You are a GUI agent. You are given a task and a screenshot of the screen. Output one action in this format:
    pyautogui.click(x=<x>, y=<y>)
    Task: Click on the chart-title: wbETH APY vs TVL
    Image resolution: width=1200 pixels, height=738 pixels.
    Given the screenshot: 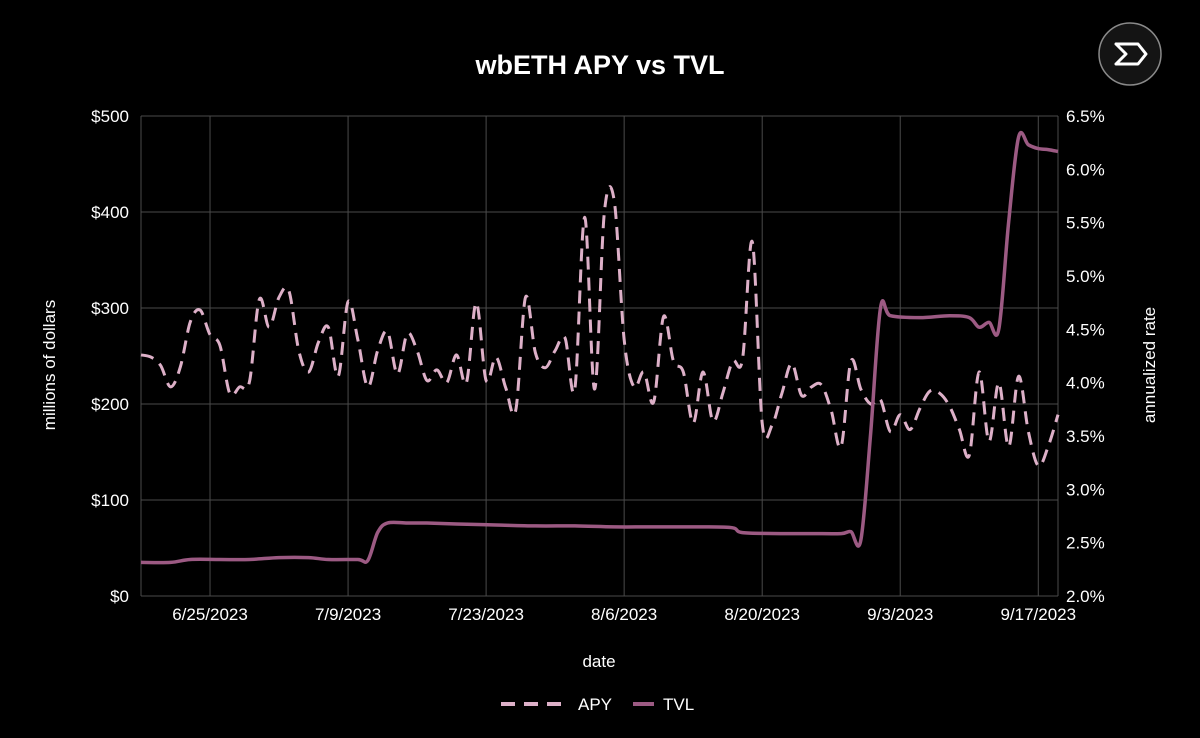 What is the action you would take?
    pyautogui.click(x=599, y=65)
    